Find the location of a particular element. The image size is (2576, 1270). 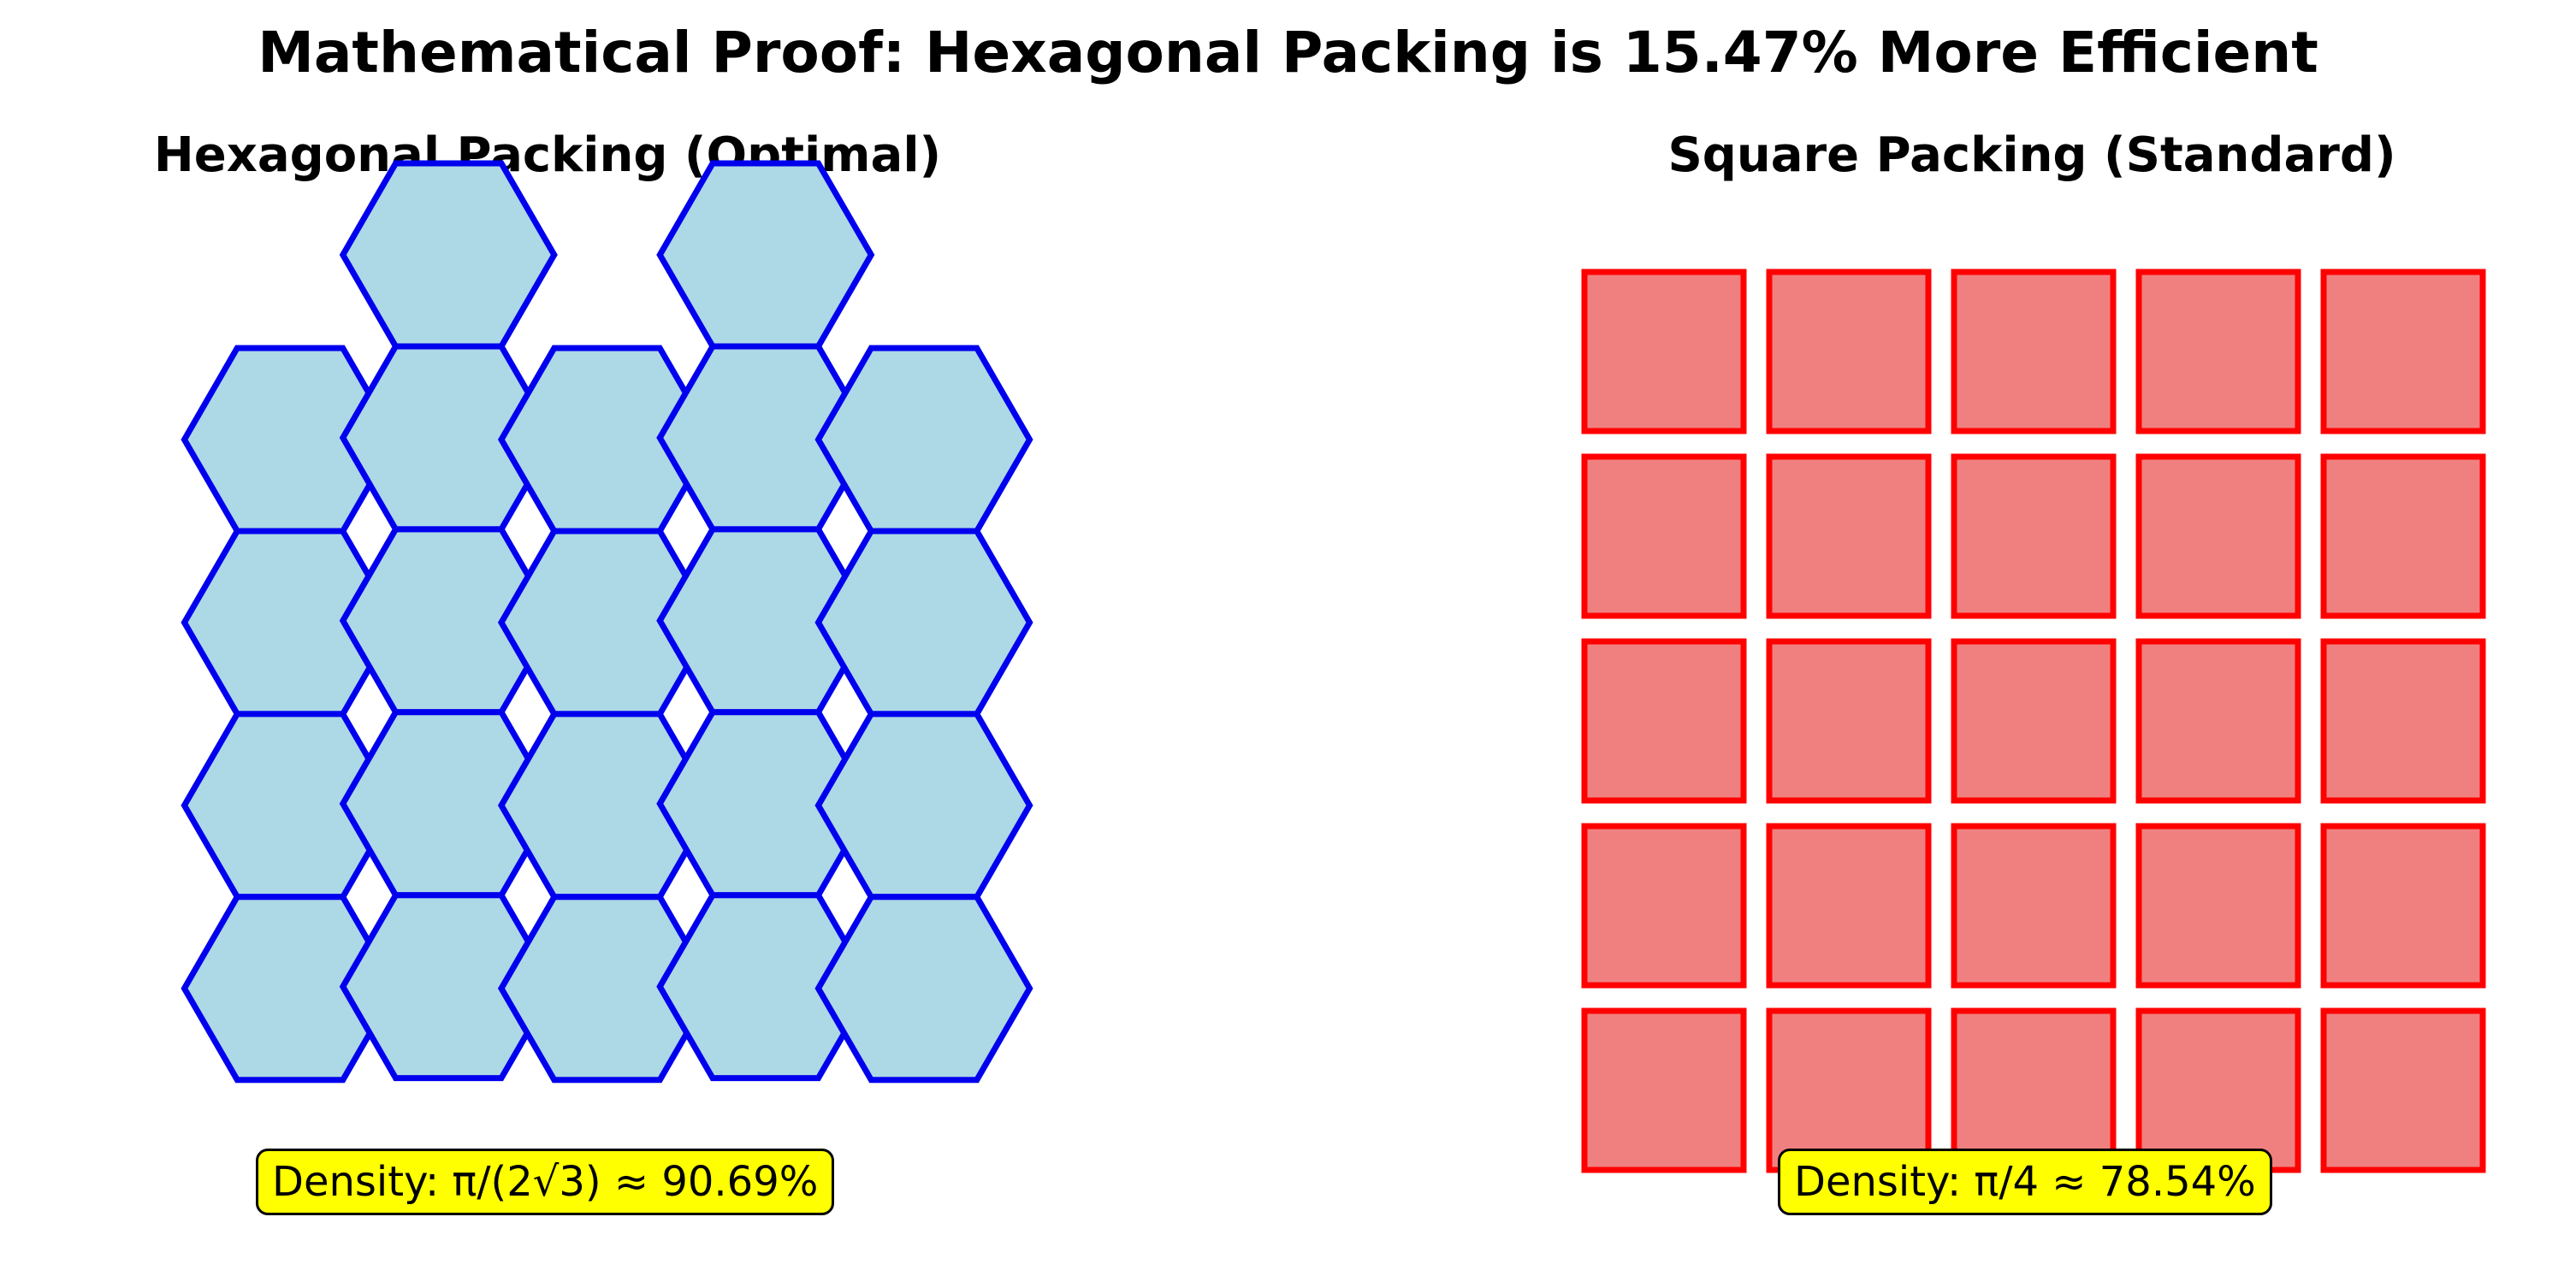

hexagonal-density-label: Density: π/(2√3) ≈ 90.69% is located at coordinates (545, 1182).